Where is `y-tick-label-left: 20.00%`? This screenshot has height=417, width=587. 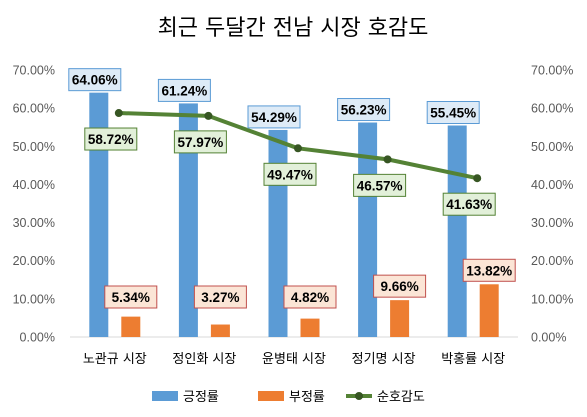
y-tick-label-left: 20.00% is located at coordinates (34, 261).